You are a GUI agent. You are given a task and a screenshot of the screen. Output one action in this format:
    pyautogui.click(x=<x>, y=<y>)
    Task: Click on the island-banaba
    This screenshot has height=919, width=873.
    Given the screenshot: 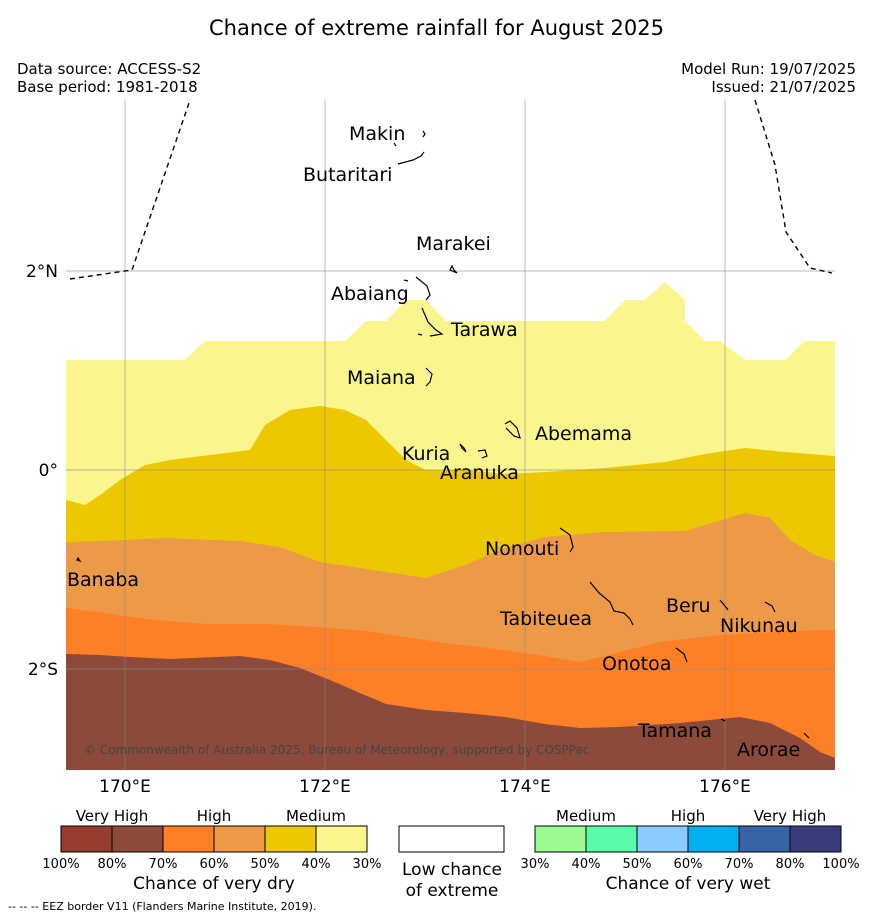 What is the action you would take?
    pyautogui.click(x=79, y=559)
    